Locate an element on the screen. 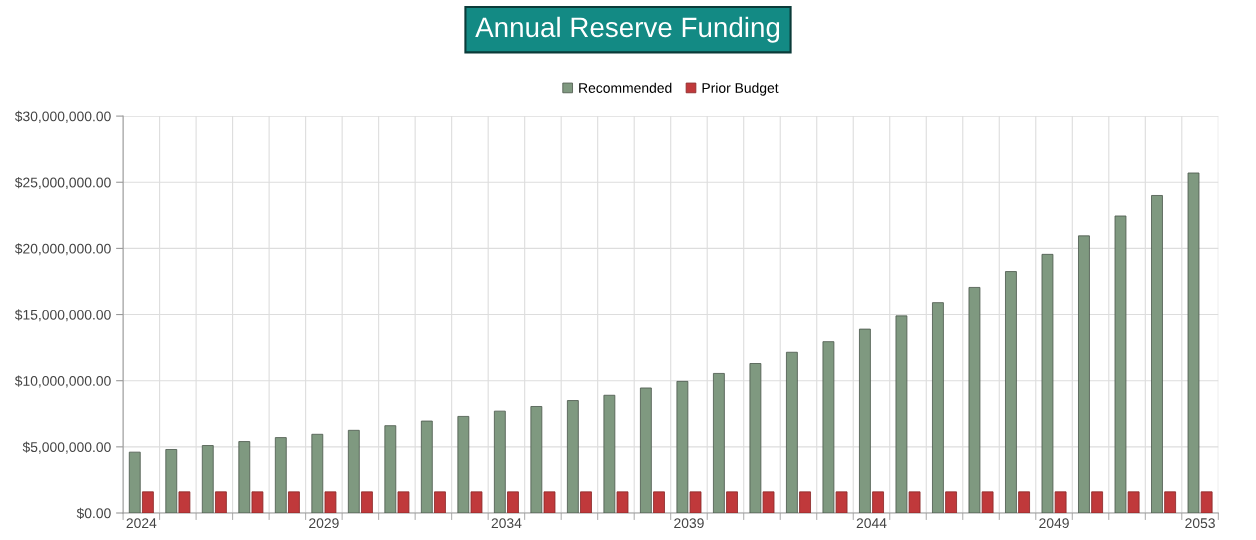 This screenshot has width=1256, height=540. y-tick-label: $5,000,000.00 is located at coordinates (66, 447).